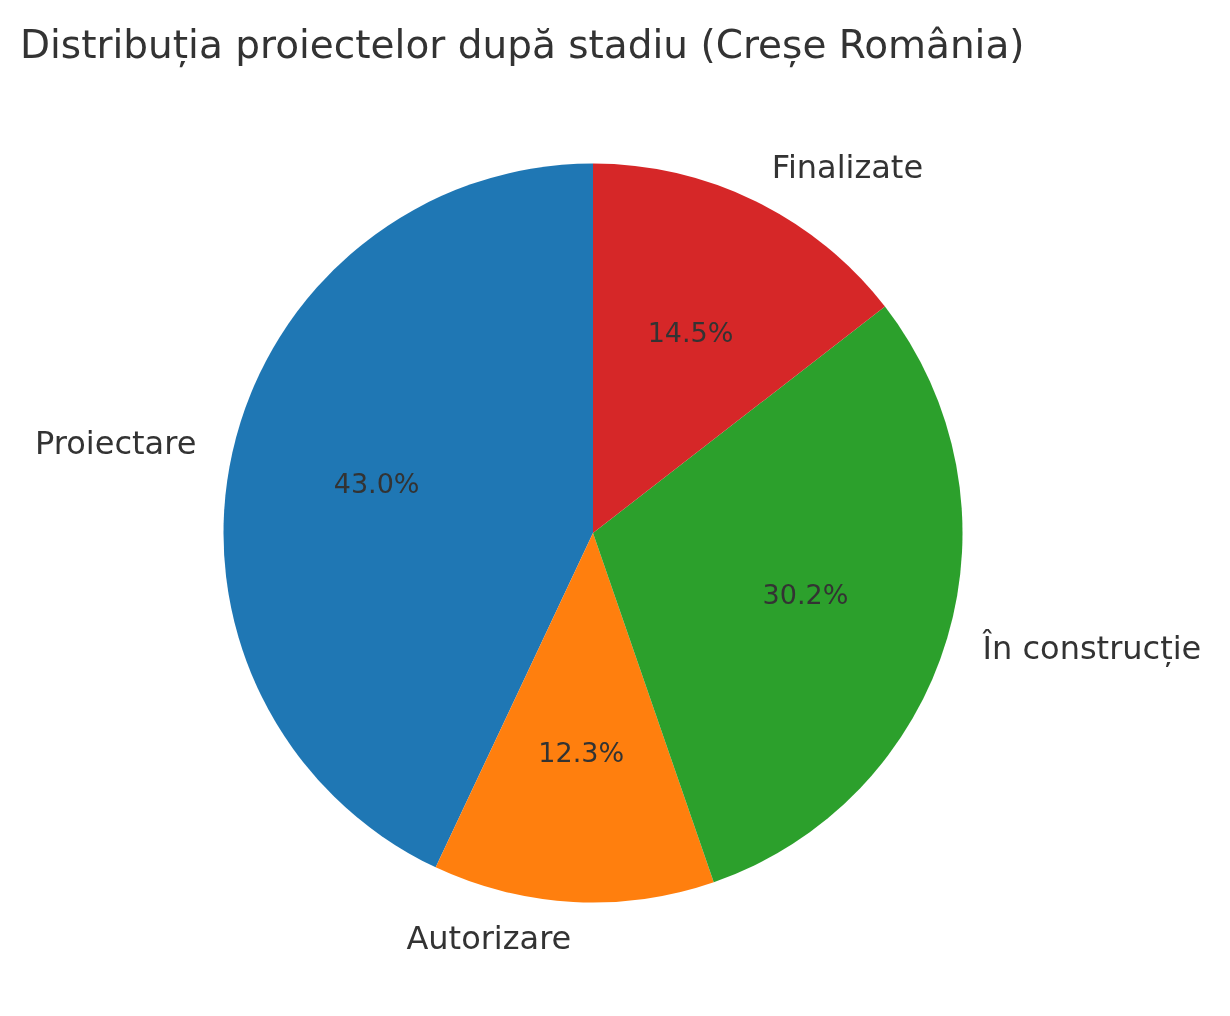  Describe the element at coordinates (522, 45) in the screenshot. I see `chart-title: Distribuția proiectelor după stadiu (Creșe România)` at that location.